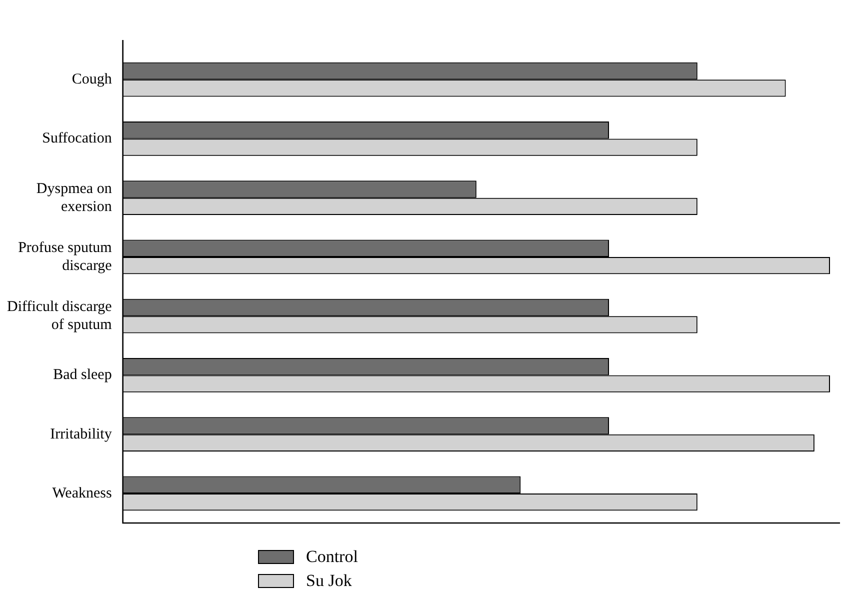 The height and width of the screenshot is (598, 845). Describe the element at coordinates (92, 80) in the screenshot. I see `y-tick-label: Cough` at that location.